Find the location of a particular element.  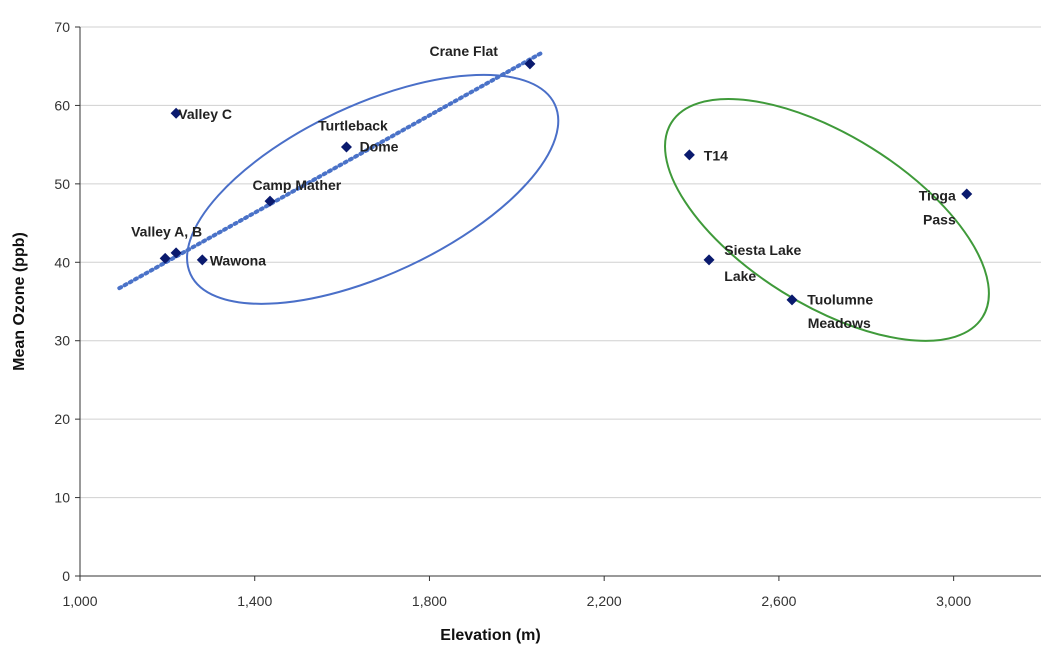

point-label: Dome is located at coordinates (379, 147).